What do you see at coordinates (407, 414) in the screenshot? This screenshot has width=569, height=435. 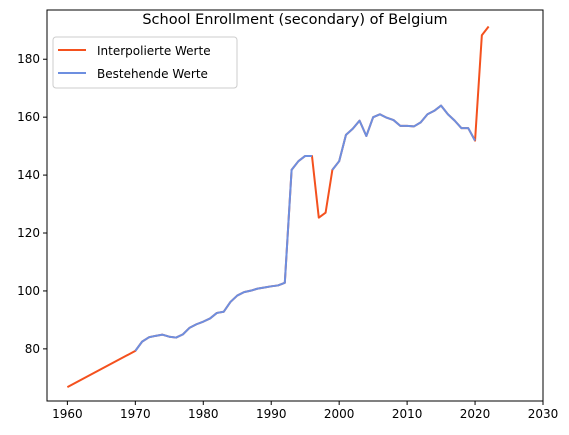 I see `x-tick-label: 2010` at bounding box center [407, 414].